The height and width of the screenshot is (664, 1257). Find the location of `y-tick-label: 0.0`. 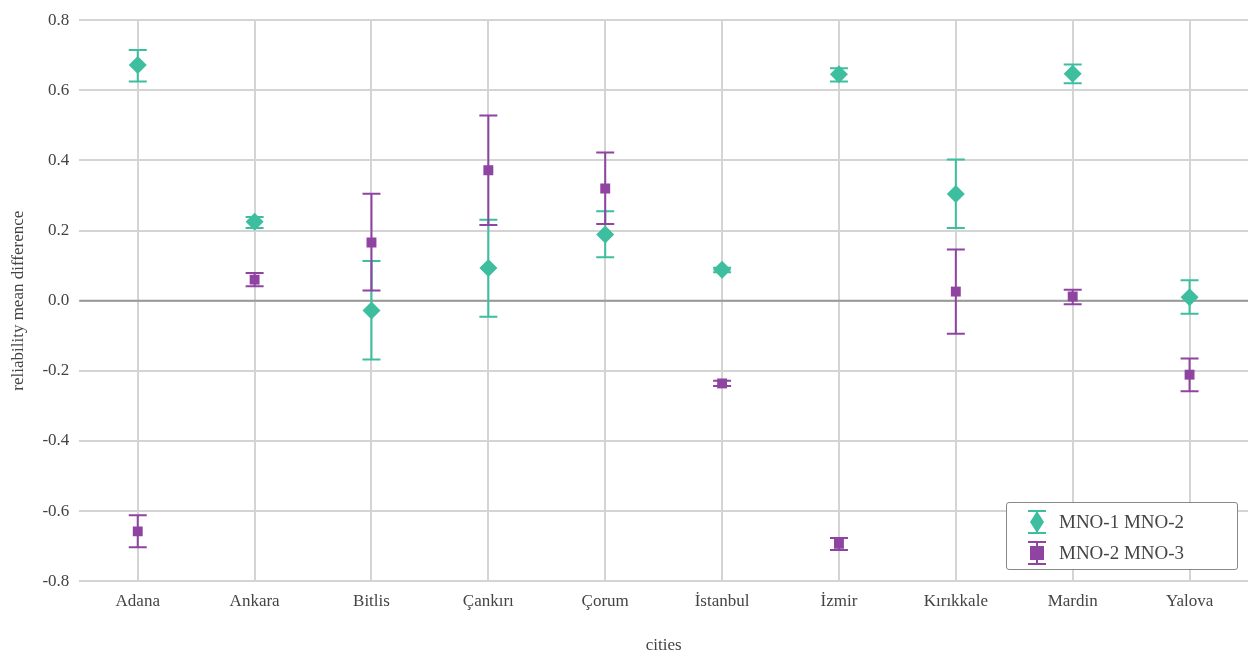

y-tick-label: 0.0 is located at coordinates (59, 300).